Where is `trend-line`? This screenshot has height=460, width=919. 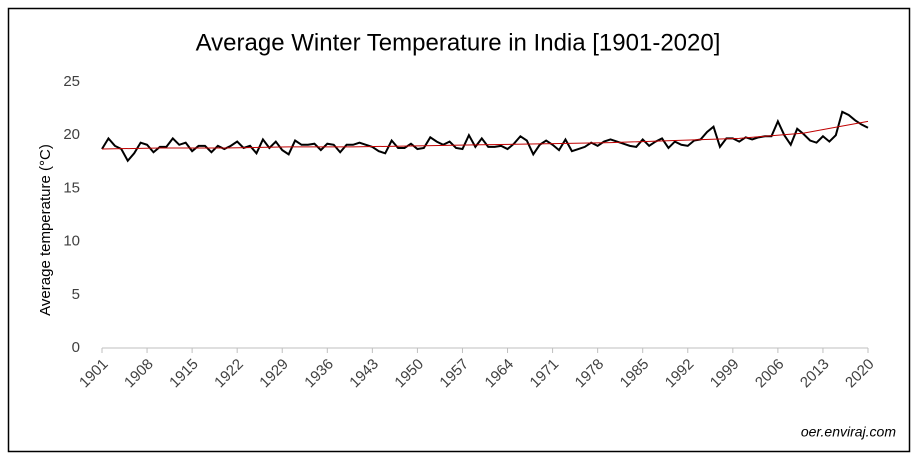
trend-line is located at coordinates (485, 135).